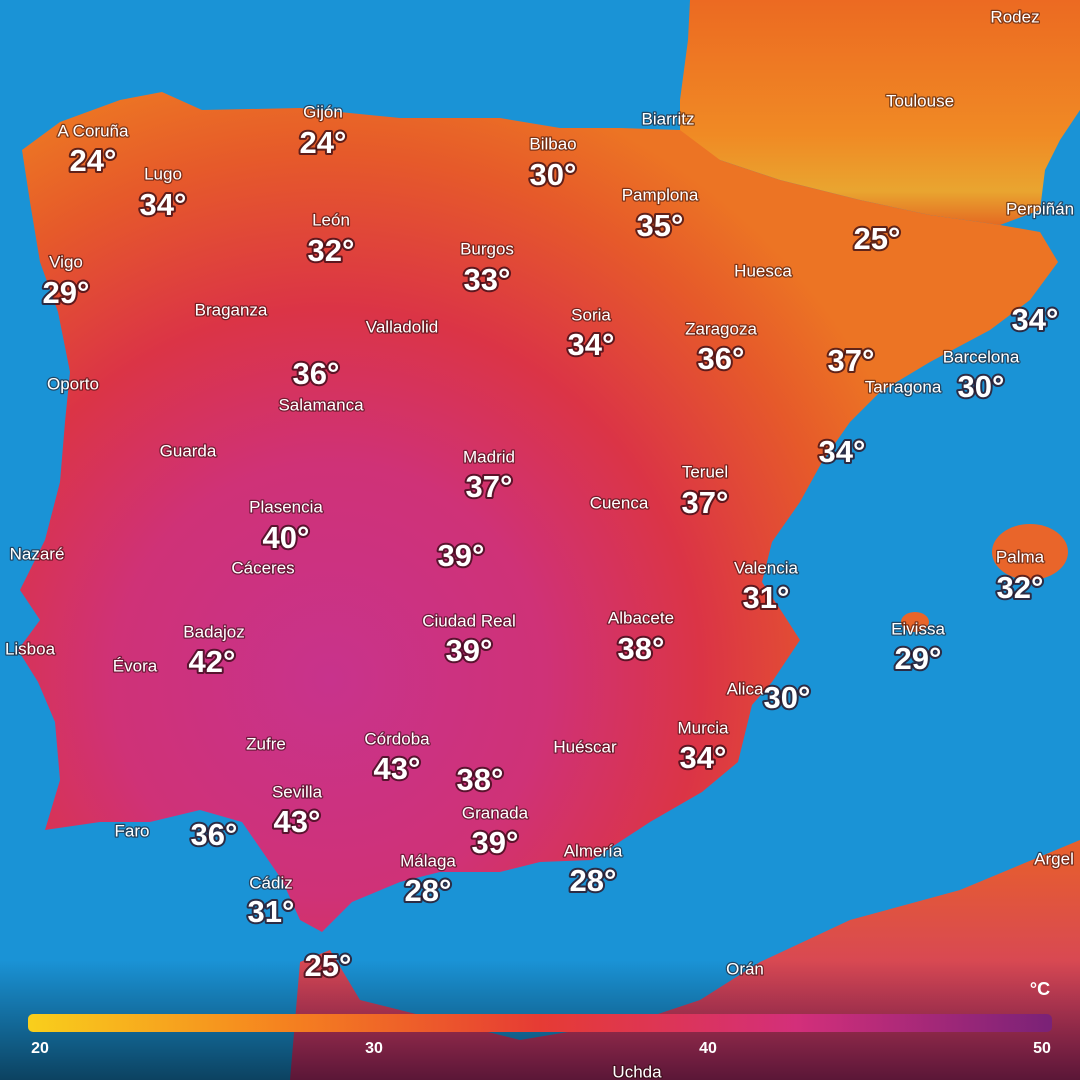 The height and width of the screenshot is (1080, 1080). What do you see at coordinates (374, 1048) in the screenshot?
I see `scale-tick-label: 30` at bounding box center [374, 1048].